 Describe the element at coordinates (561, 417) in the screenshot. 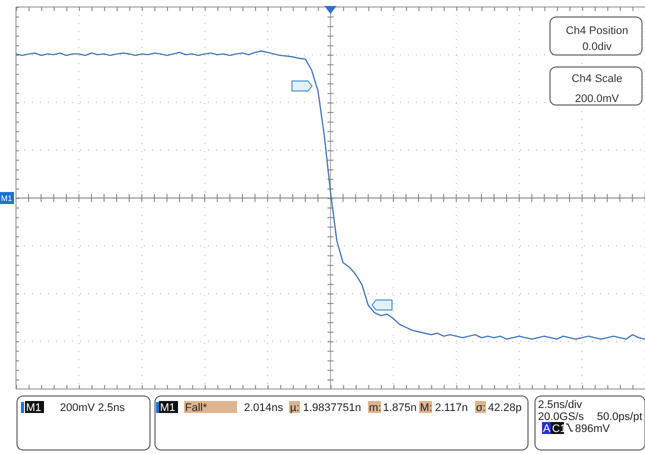

I see `text: 20.0GS/s` at that location.